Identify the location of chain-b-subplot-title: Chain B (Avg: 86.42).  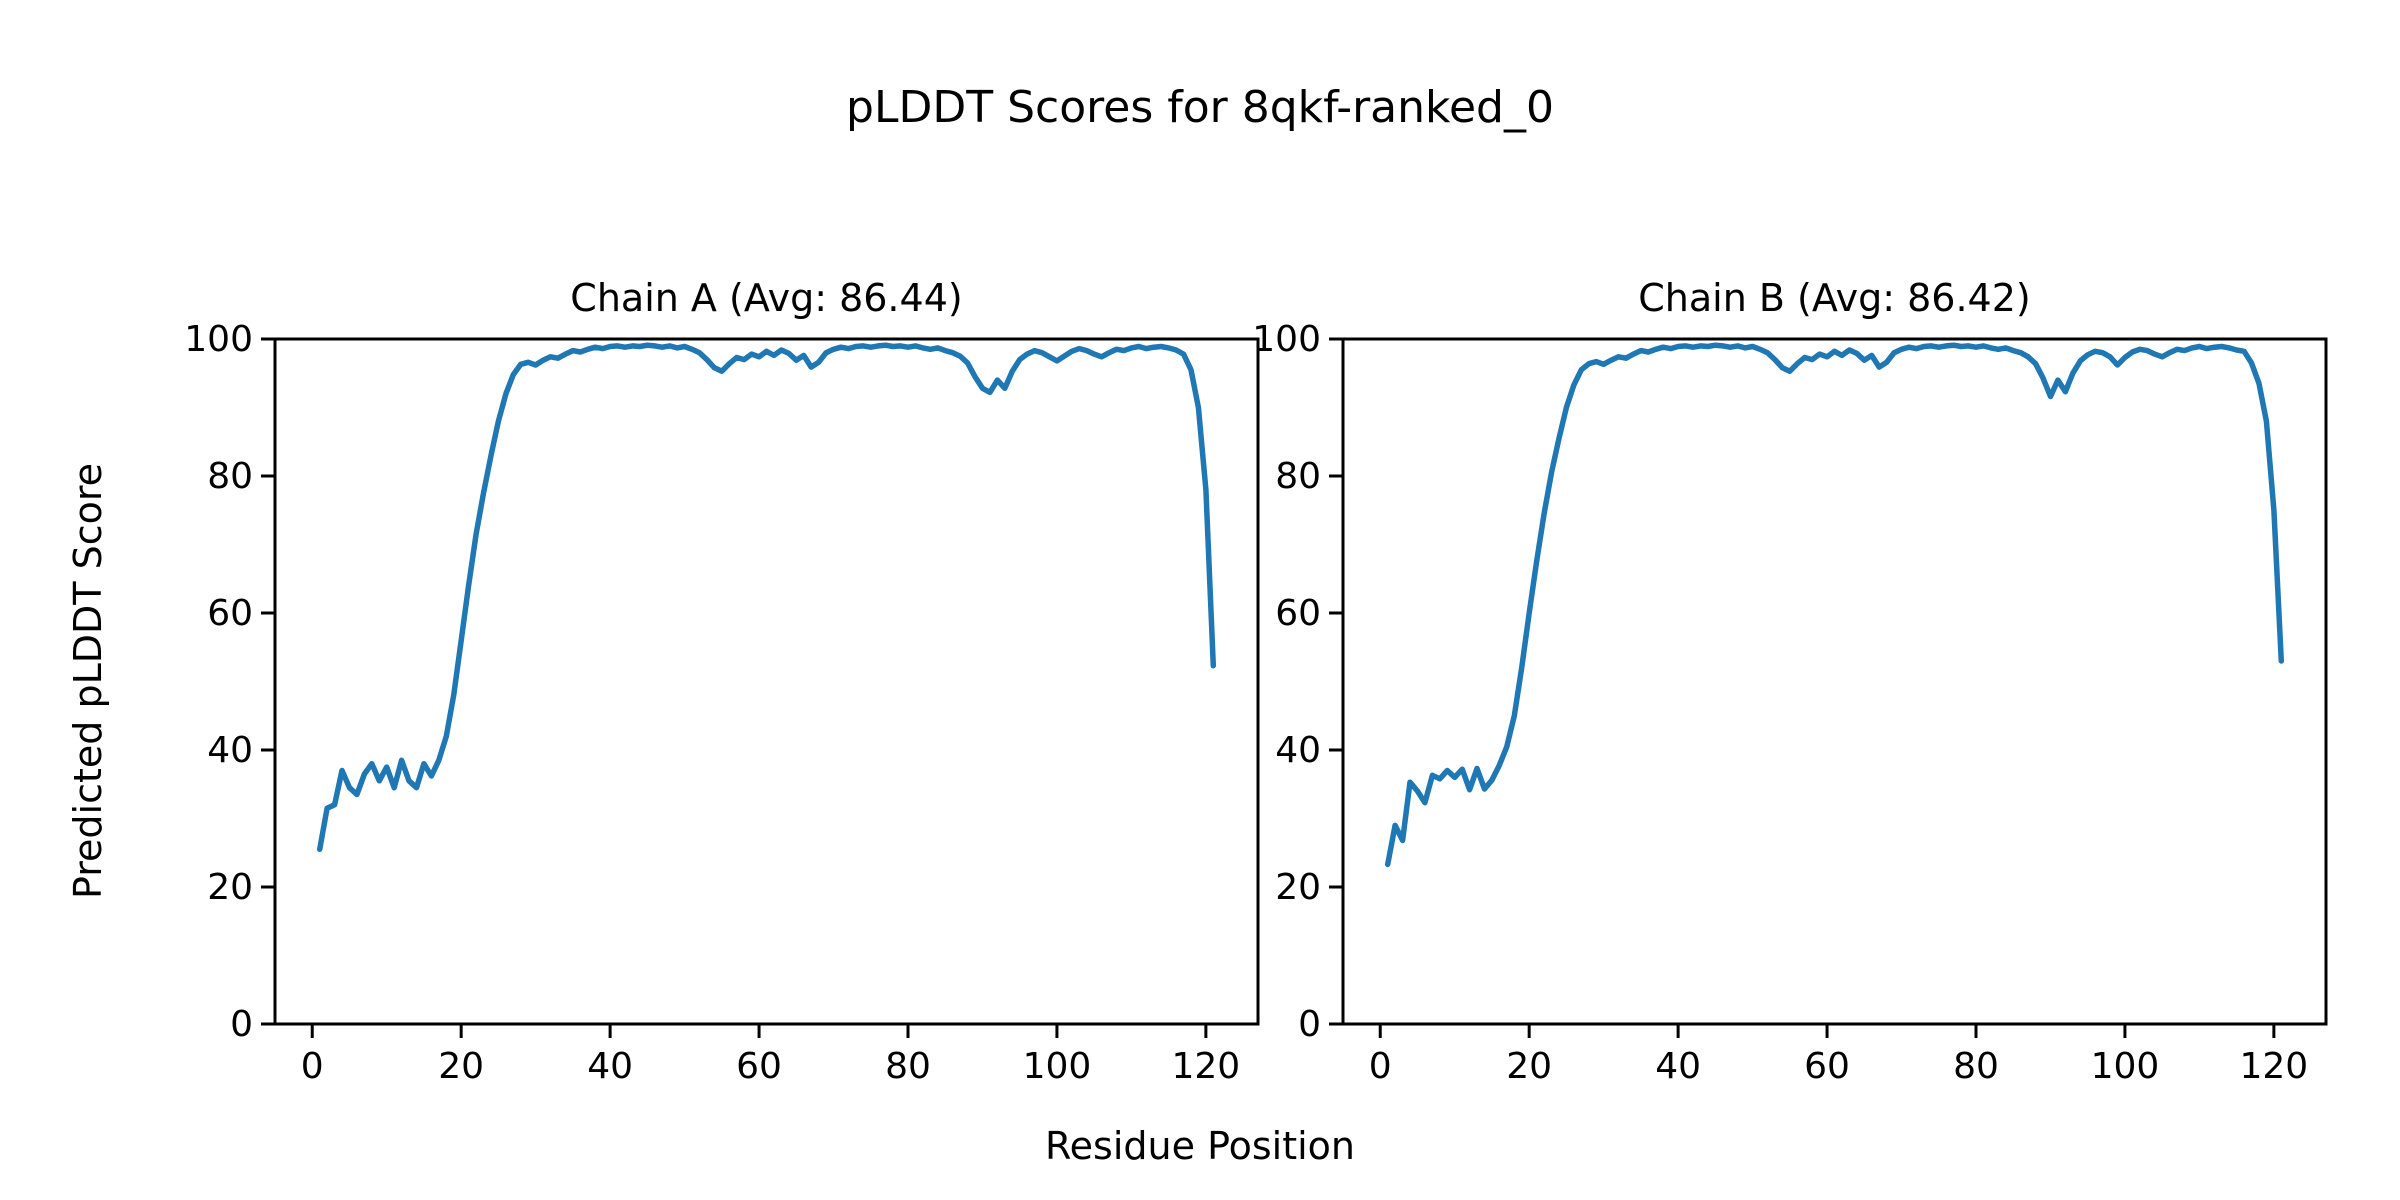
(1834, 298).